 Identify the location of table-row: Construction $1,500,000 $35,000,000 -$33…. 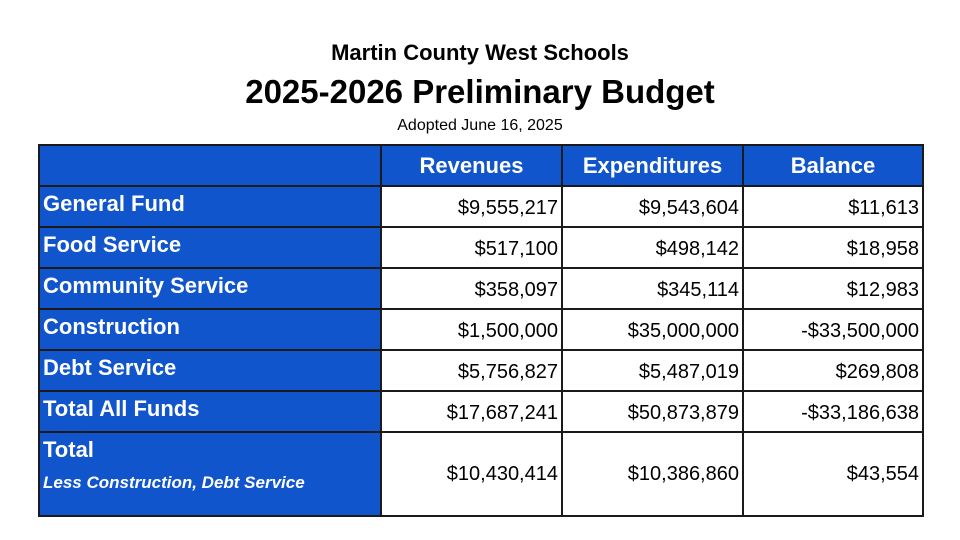
(481, 329).